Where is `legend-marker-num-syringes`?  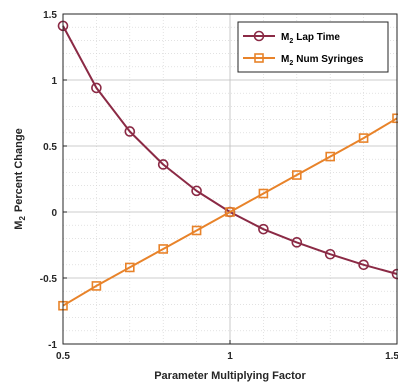 legend-marker-num-syringes is located at coordinates (259, 58).